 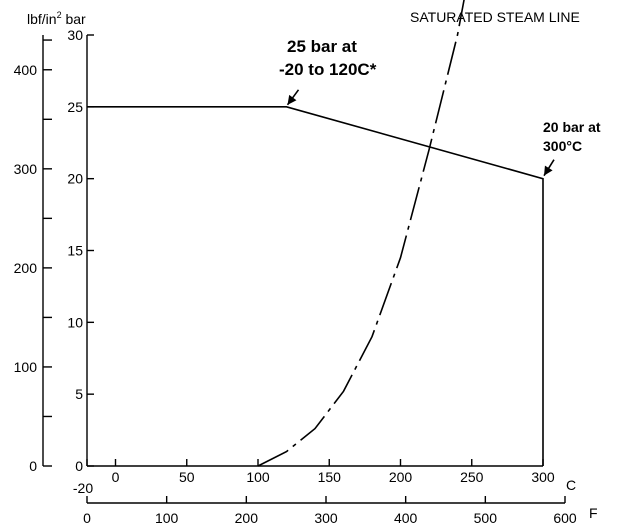 I want to click on celsius-tick-label-100: 100, so click(x=258, y=477).